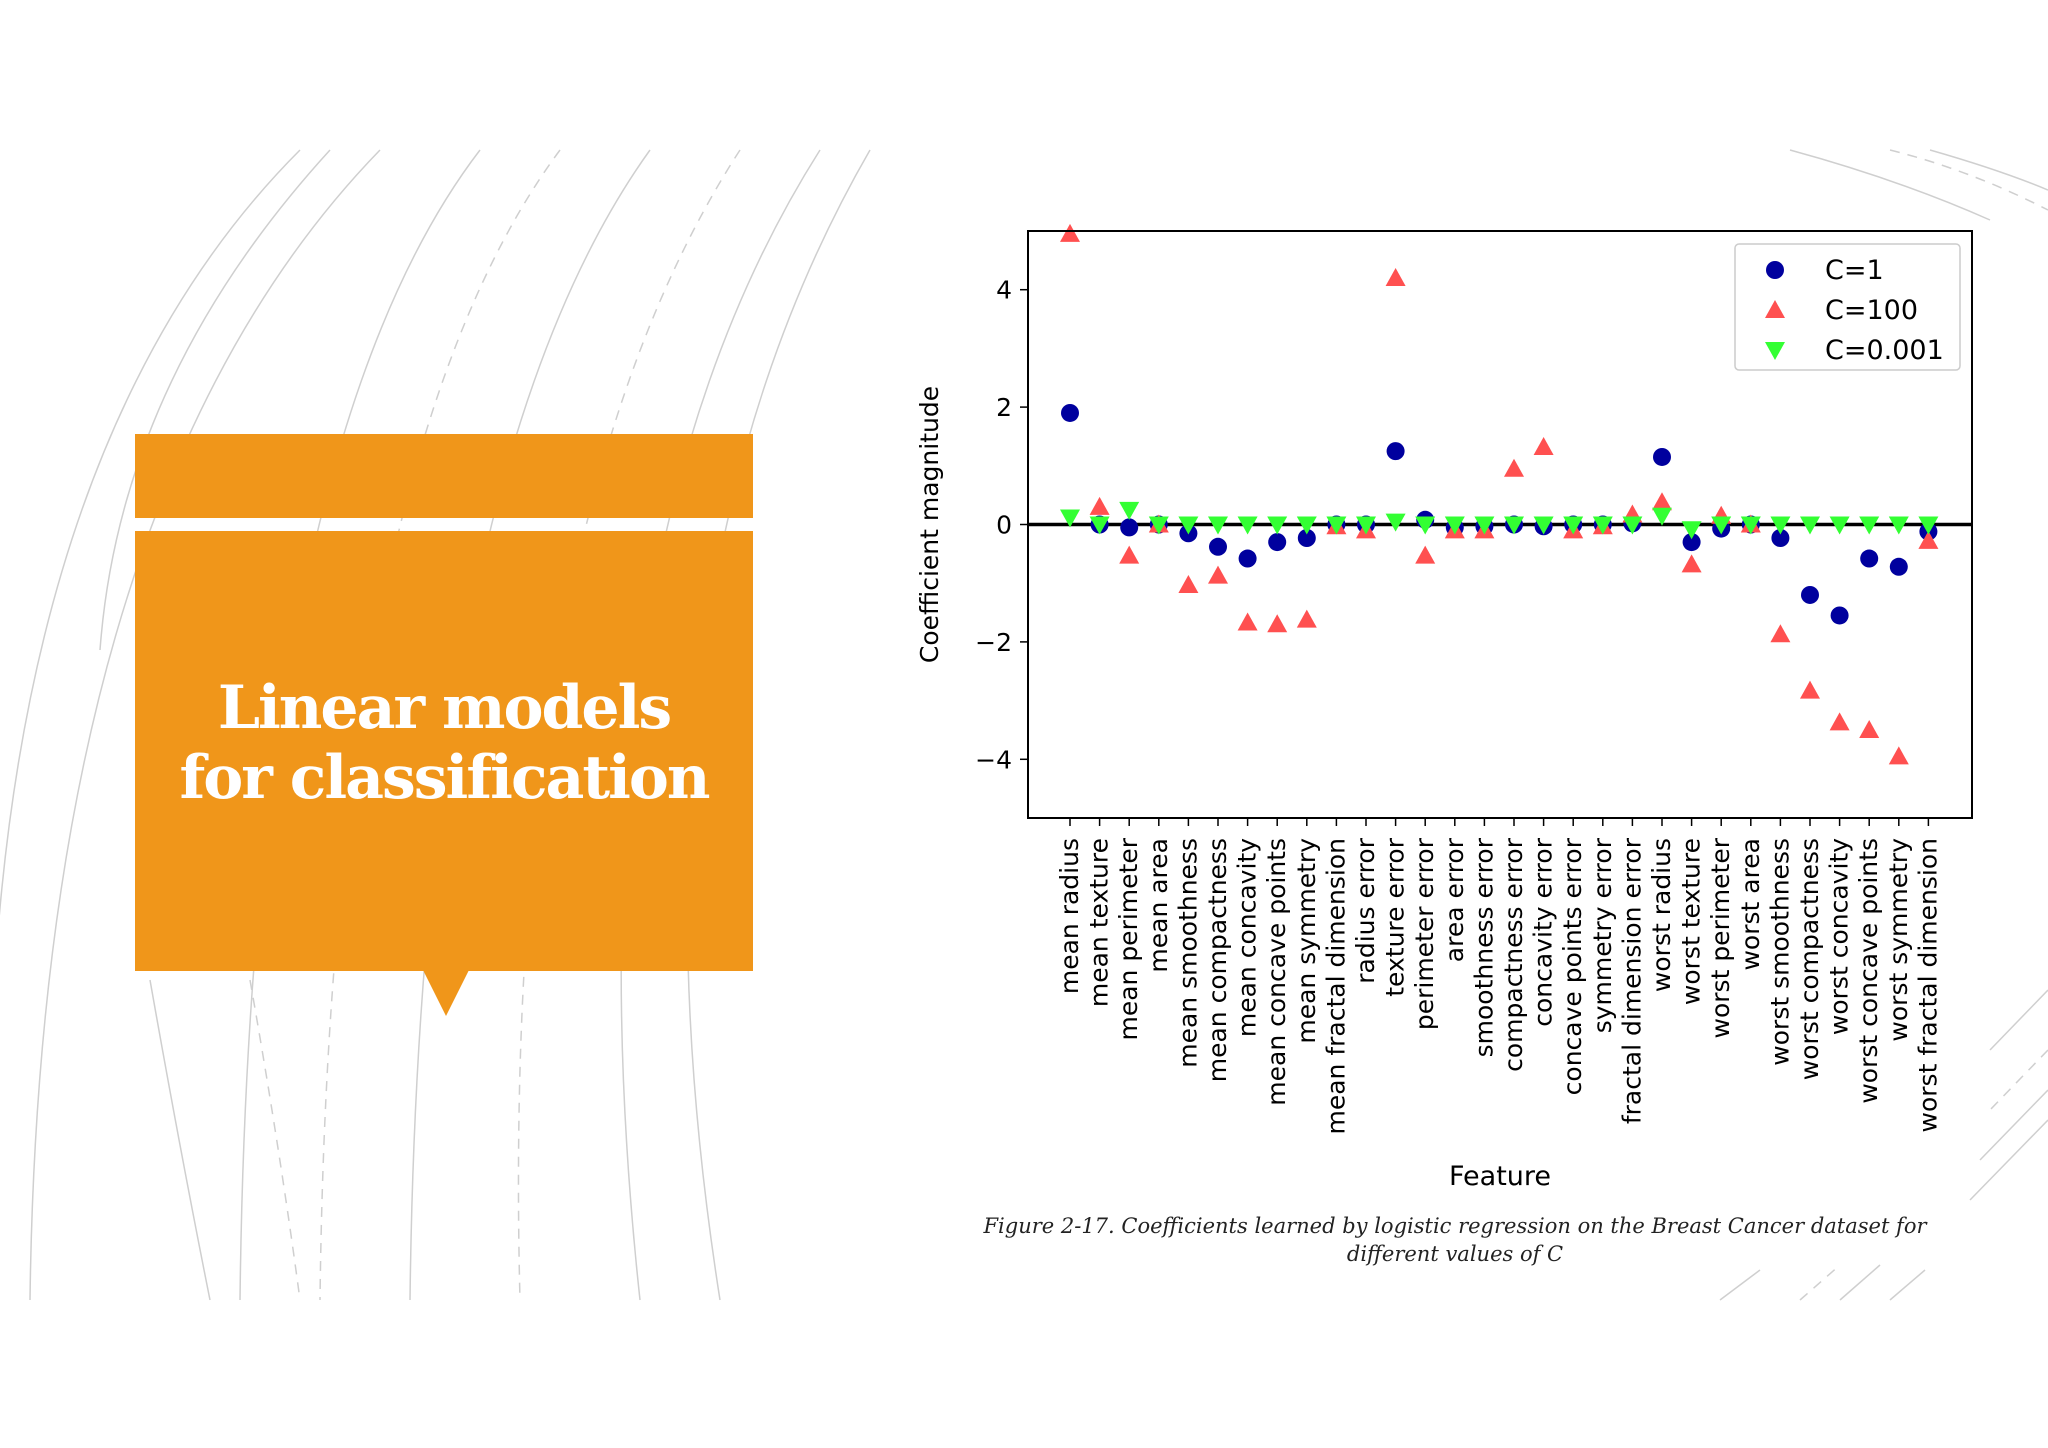 Image resolution: width=2048 pixels, height=1448 pixels. Describe the element at coordinates (1543, 931) in the screenshot. I see `x-tick-label: concavity error` at that location.